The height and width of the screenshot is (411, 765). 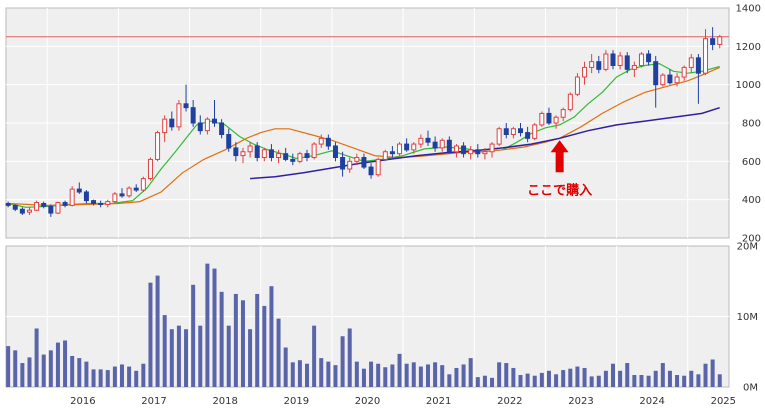 What do you see at coordinates (367, 401) in the screenshot?
I see `year-label: 2020` at bounding box center [367, 401].